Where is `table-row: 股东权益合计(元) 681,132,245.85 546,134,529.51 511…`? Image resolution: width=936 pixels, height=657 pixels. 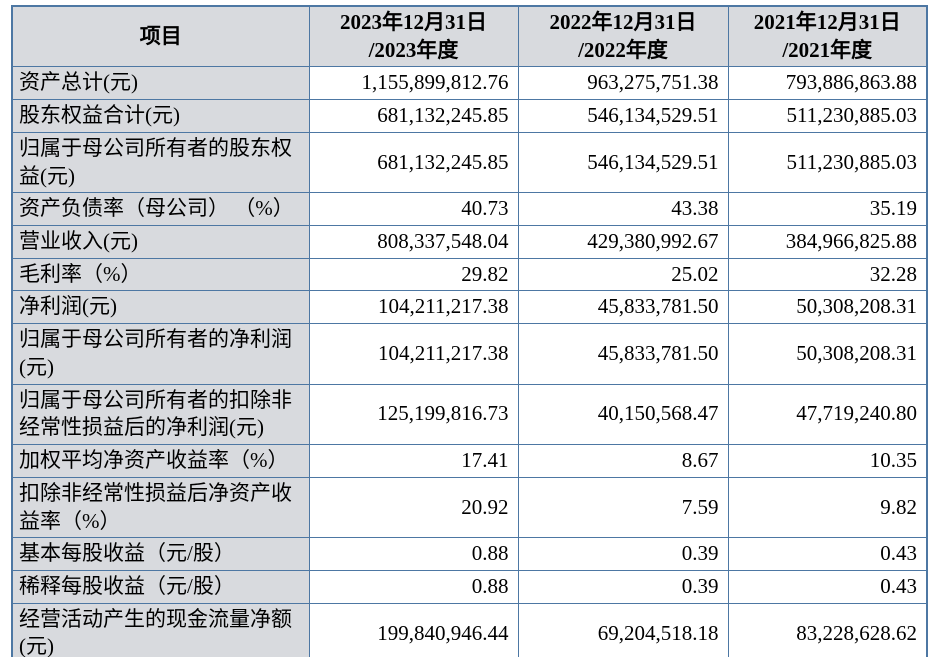 table-row: 股东权益合计(元) 681,132,245.85 546,134,529.51 511… is located at coordinates (469, 116).